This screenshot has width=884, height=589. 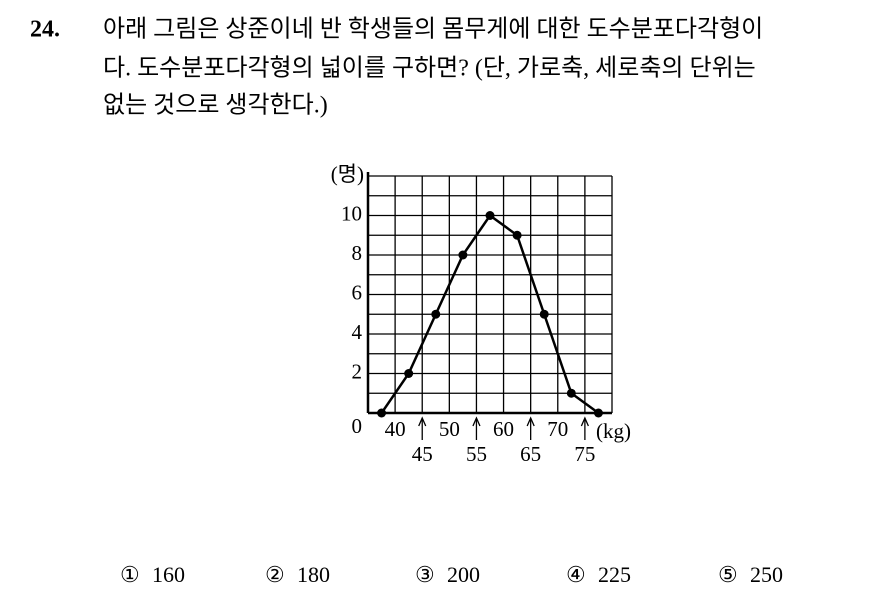 I want to click on choice-mark: ⑤, so click(x=728, y=574).